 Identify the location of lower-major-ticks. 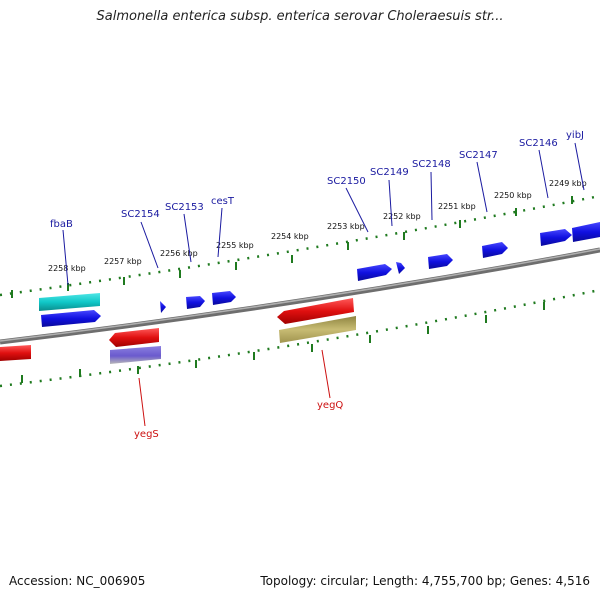
(283, 342).